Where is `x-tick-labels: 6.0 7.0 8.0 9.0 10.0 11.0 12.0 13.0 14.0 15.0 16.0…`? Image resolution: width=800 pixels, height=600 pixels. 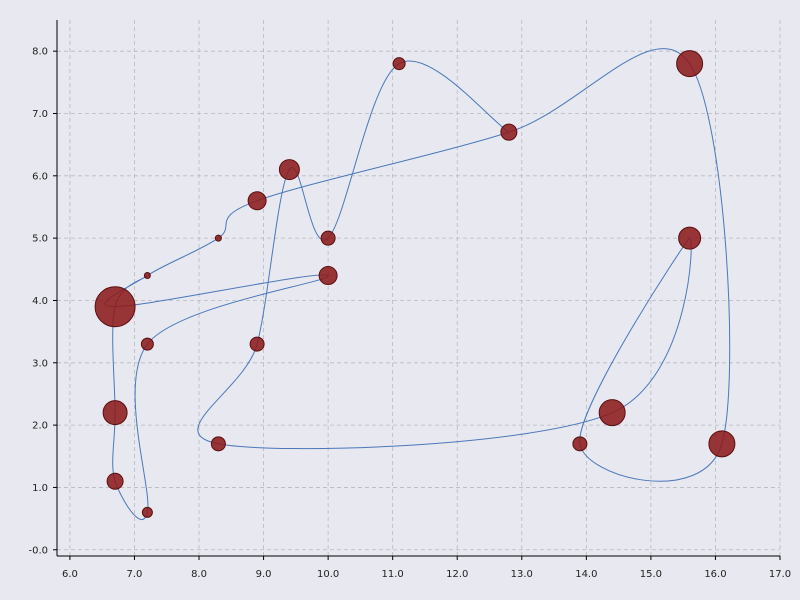 x-tick-labels: 6.0 7.0 8.0 9.0 10.0 11.0 12.0 13.0 14.0 15.0 16.0… is located at coordinates (426, 574).